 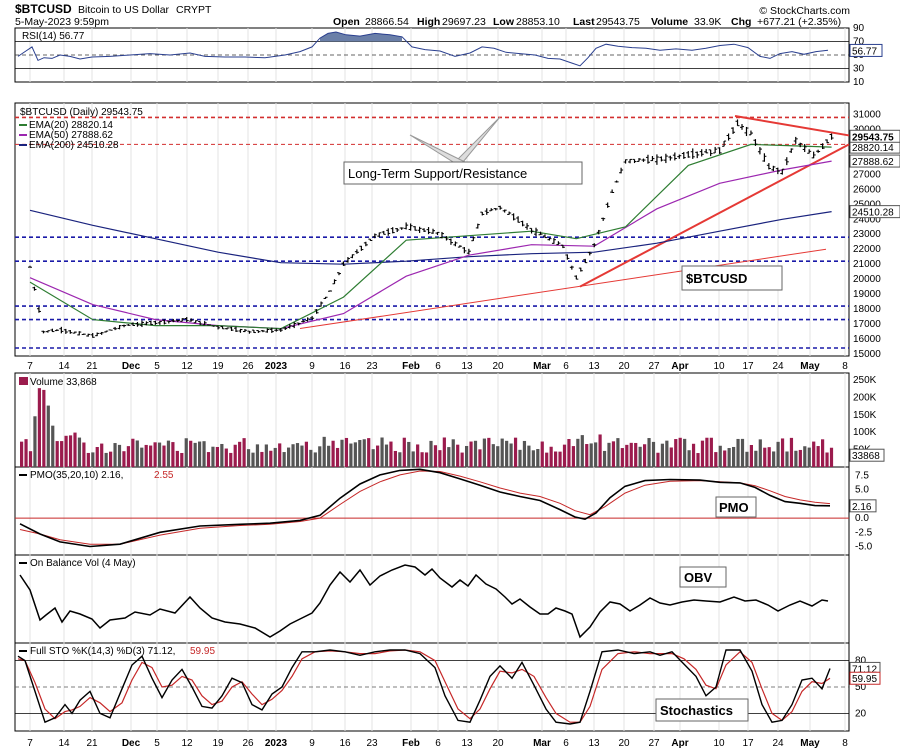 What do you see at coordinates (845, 366) in the screenshot?
I see `x-axis-label: 8` at bounding box center [845, 366].